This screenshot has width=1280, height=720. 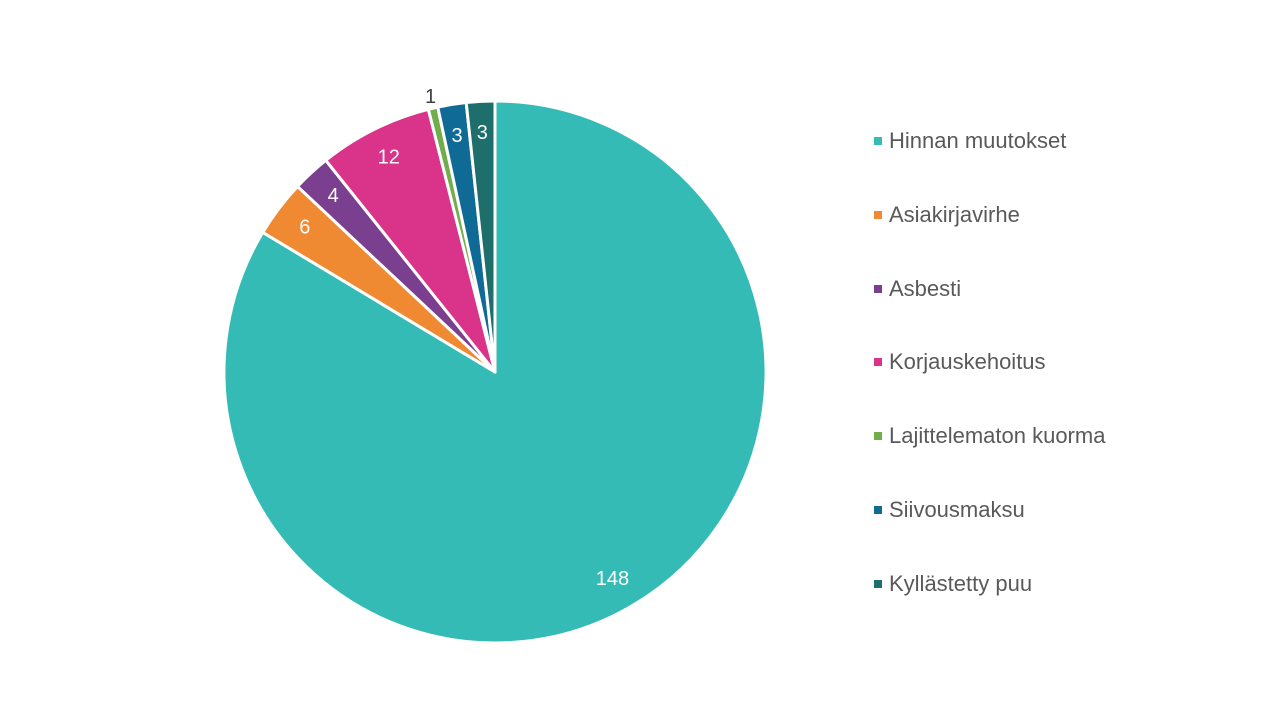 What do you see at coordinates (612, 579) in the screenshot?
I see `data-label-0: 148` at bounding box center [612, 579].